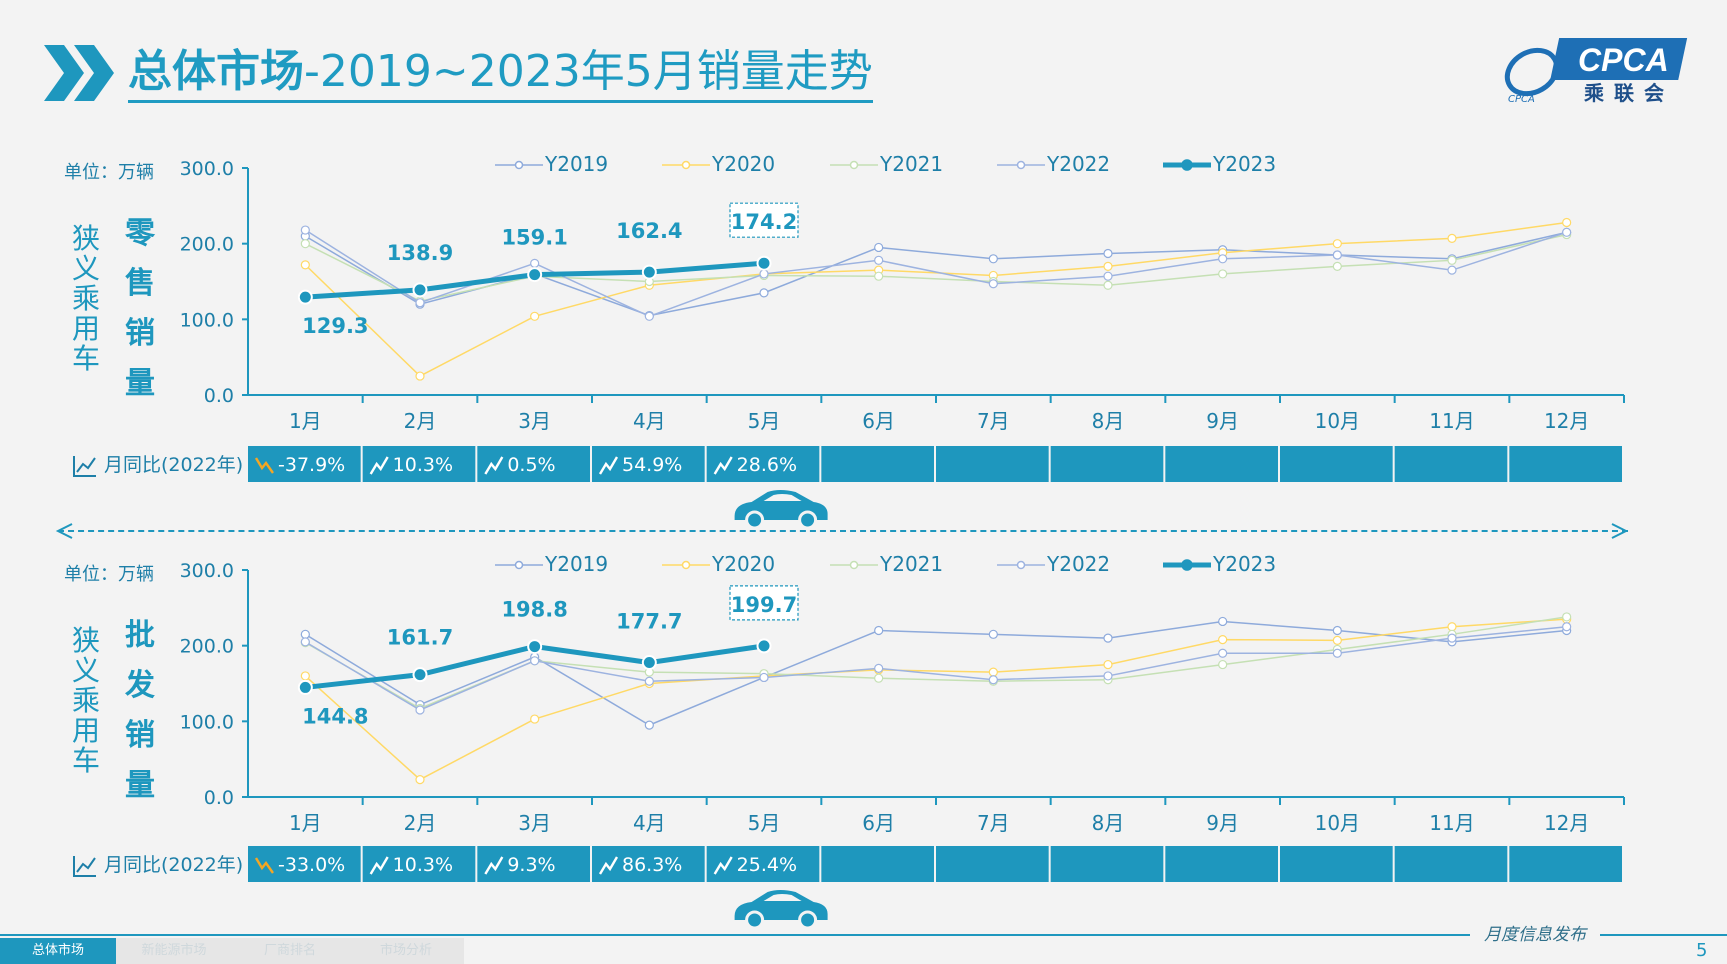 The image size is (1727, 964). Describe the element at coordinates (1451, 421) in the screenshot. I see `x-tick-label: 11月` at that location.